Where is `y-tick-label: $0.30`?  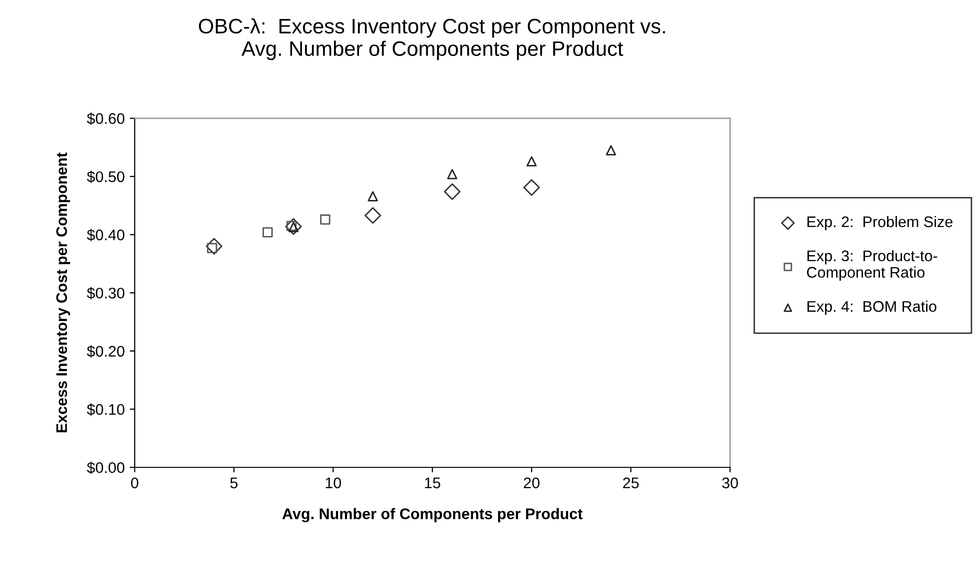
y-tick-label: $0.30 is located at coordinates (105, 293).